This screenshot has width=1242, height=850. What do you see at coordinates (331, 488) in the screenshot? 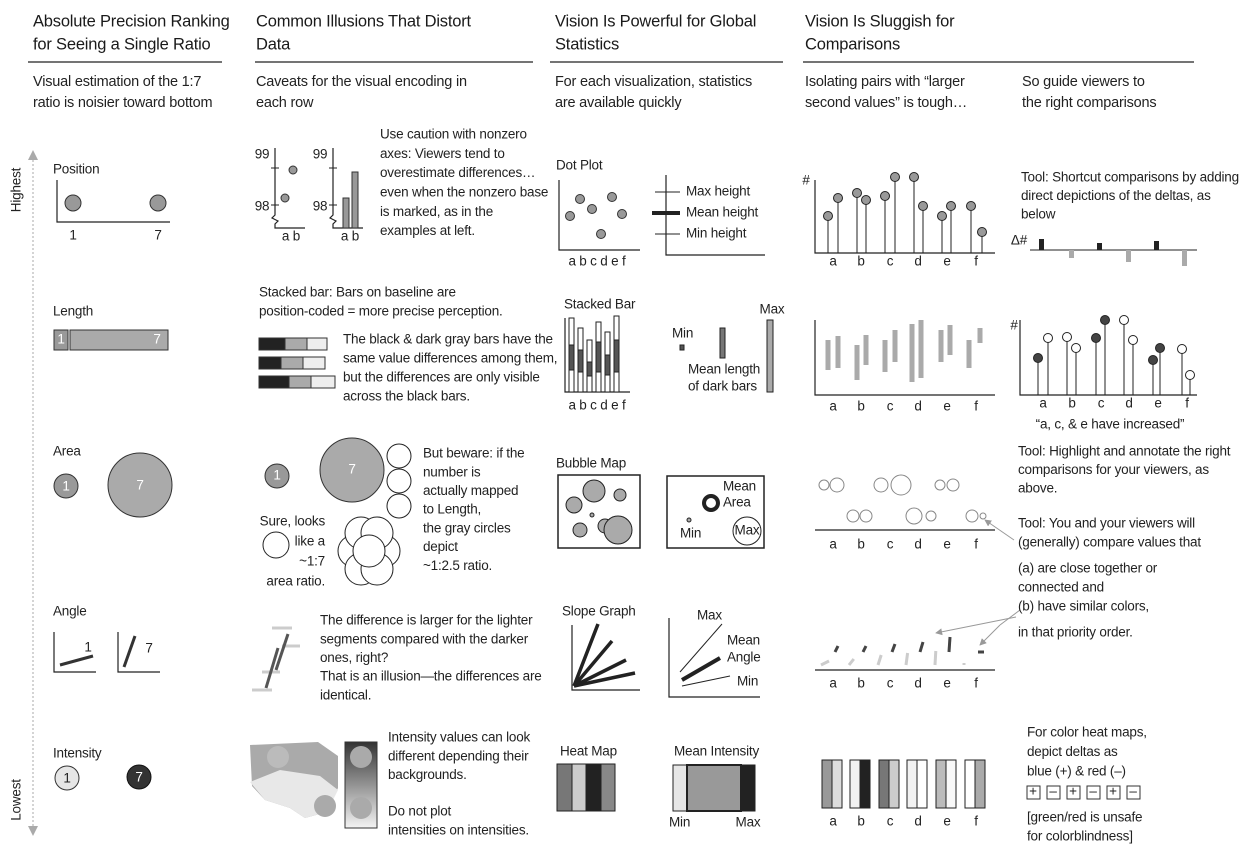
I see `illusion-graphics` at bounding box center [331, 488].